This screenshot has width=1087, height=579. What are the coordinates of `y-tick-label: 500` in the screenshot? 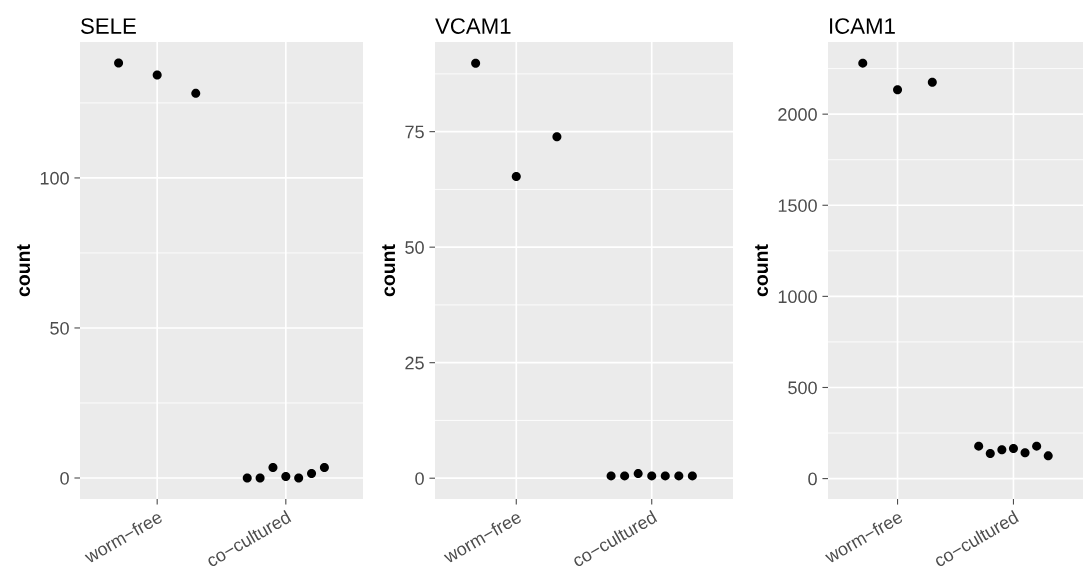 It's located at (802, 388).